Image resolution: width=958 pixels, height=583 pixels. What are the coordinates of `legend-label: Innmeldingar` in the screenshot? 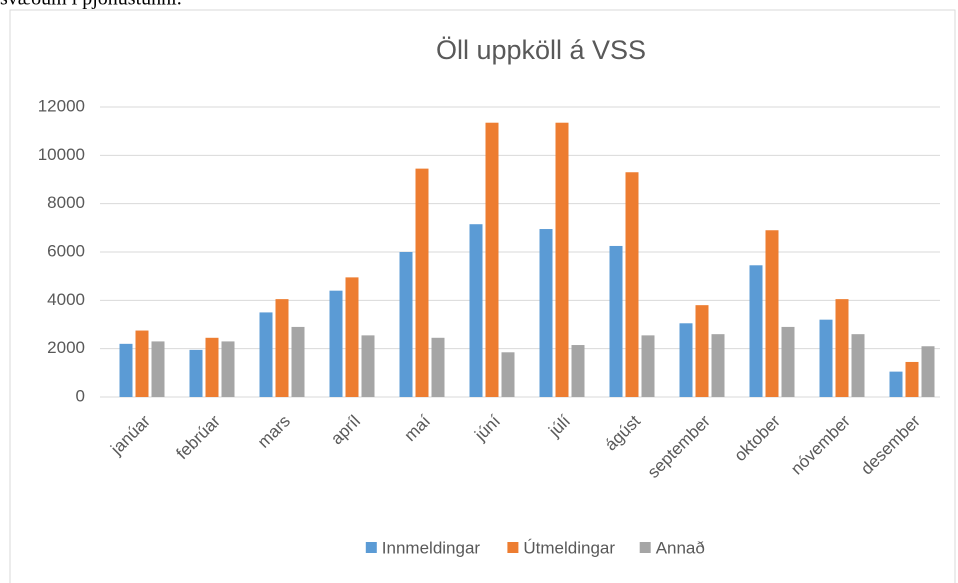 It's located at (431, 547).